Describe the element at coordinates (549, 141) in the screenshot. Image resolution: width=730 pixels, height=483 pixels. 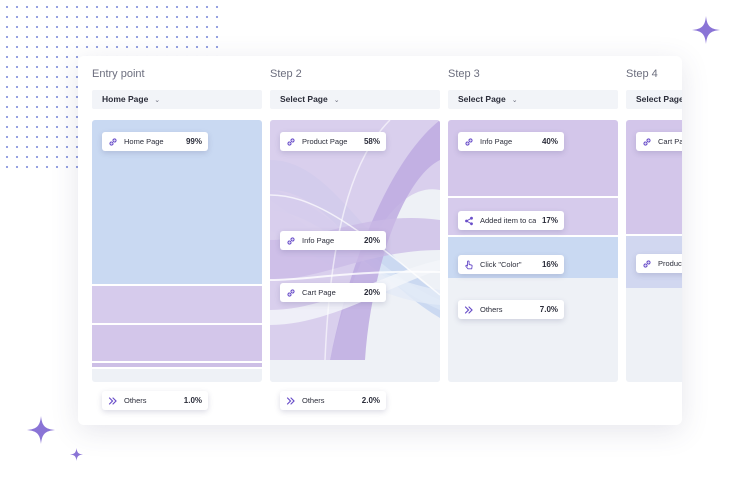
I see `node-percent: 40%` at that location.